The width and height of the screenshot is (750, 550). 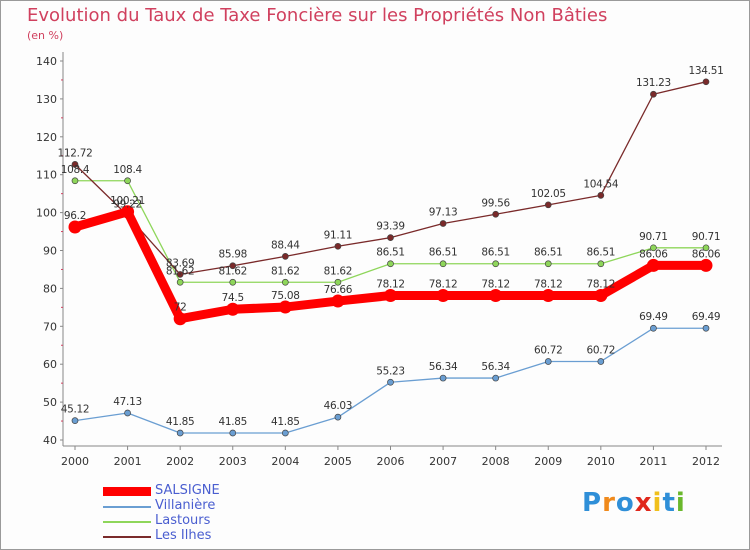 I want to click on data-label-salsigne: 96.2, so click(x=75, y=216).